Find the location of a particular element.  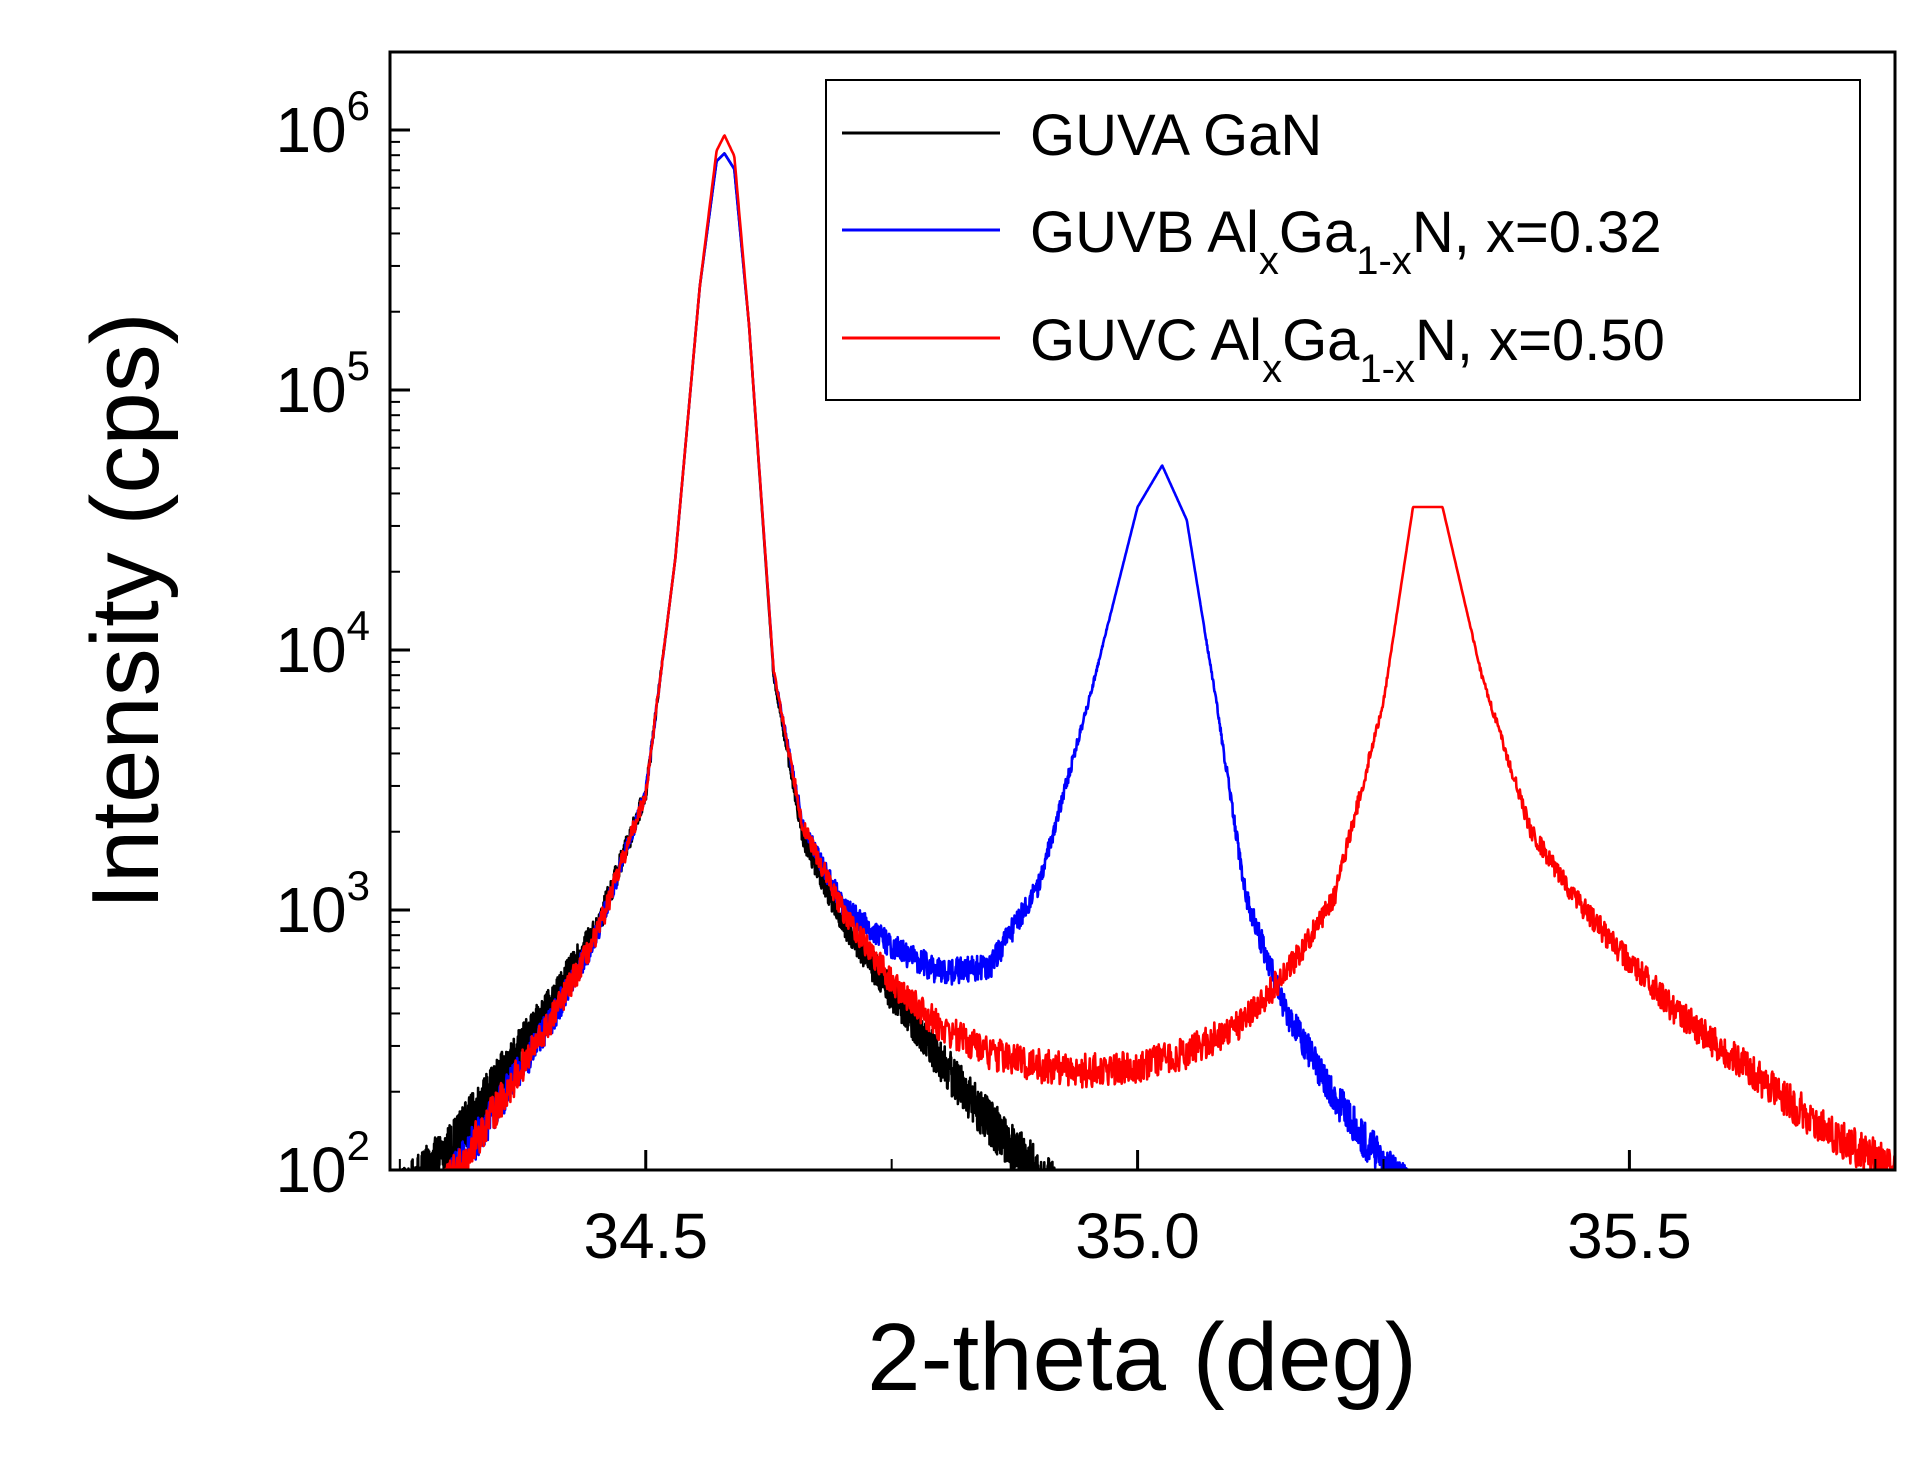

y-axis-title: Intensity (cps) is located at coordinates (125, 611).